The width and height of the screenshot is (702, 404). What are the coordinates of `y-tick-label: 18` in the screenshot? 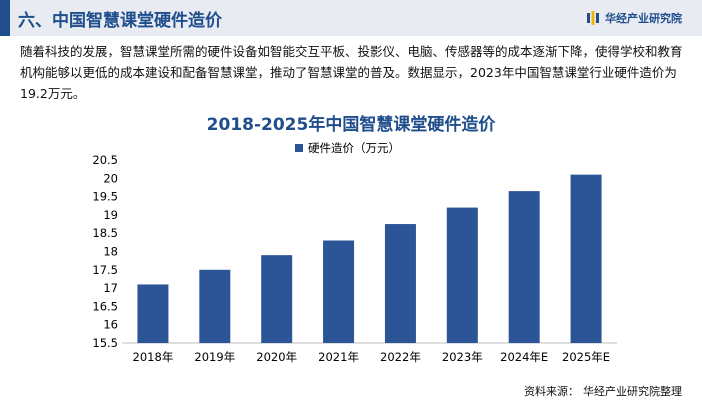 It's located at (110, 252).